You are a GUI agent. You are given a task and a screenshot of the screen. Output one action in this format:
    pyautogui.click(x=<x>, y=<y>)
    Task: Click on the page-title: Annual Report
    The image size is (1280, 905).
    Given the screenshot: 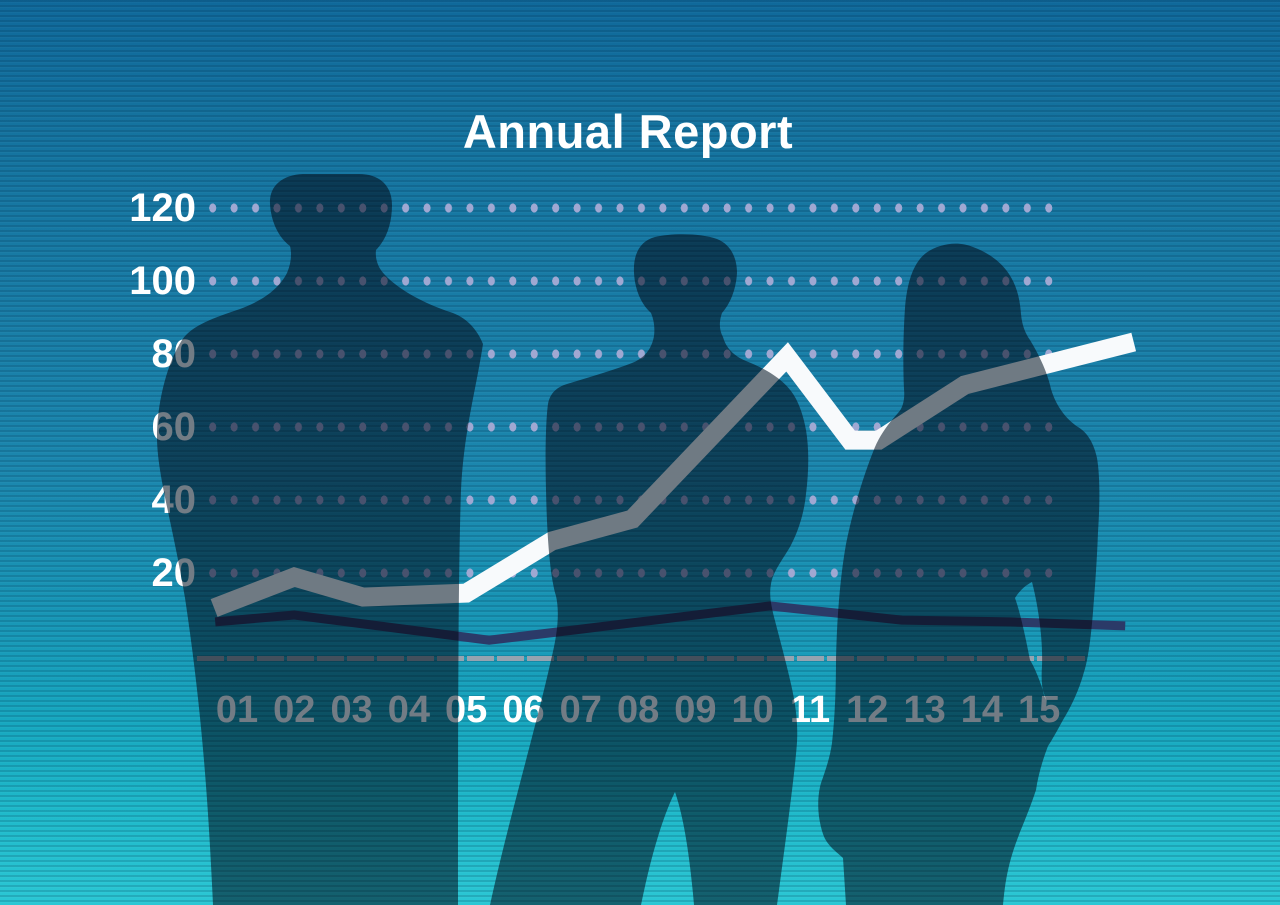 What is the action you would take?
    pyautogui.click(x=628, y=131)
    